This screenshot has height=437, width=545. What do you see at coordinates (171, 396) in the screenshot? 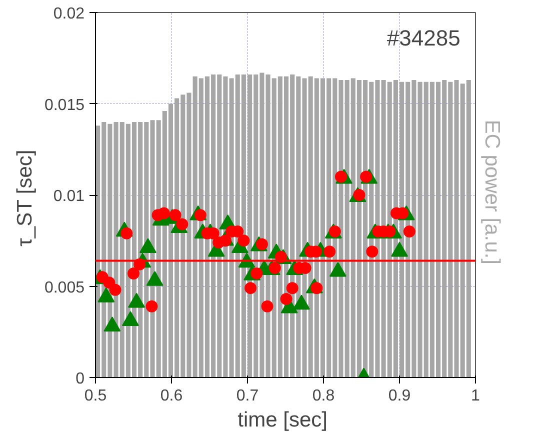
I see `x-tick-label: 0.6` at bounding box center [171, 396].